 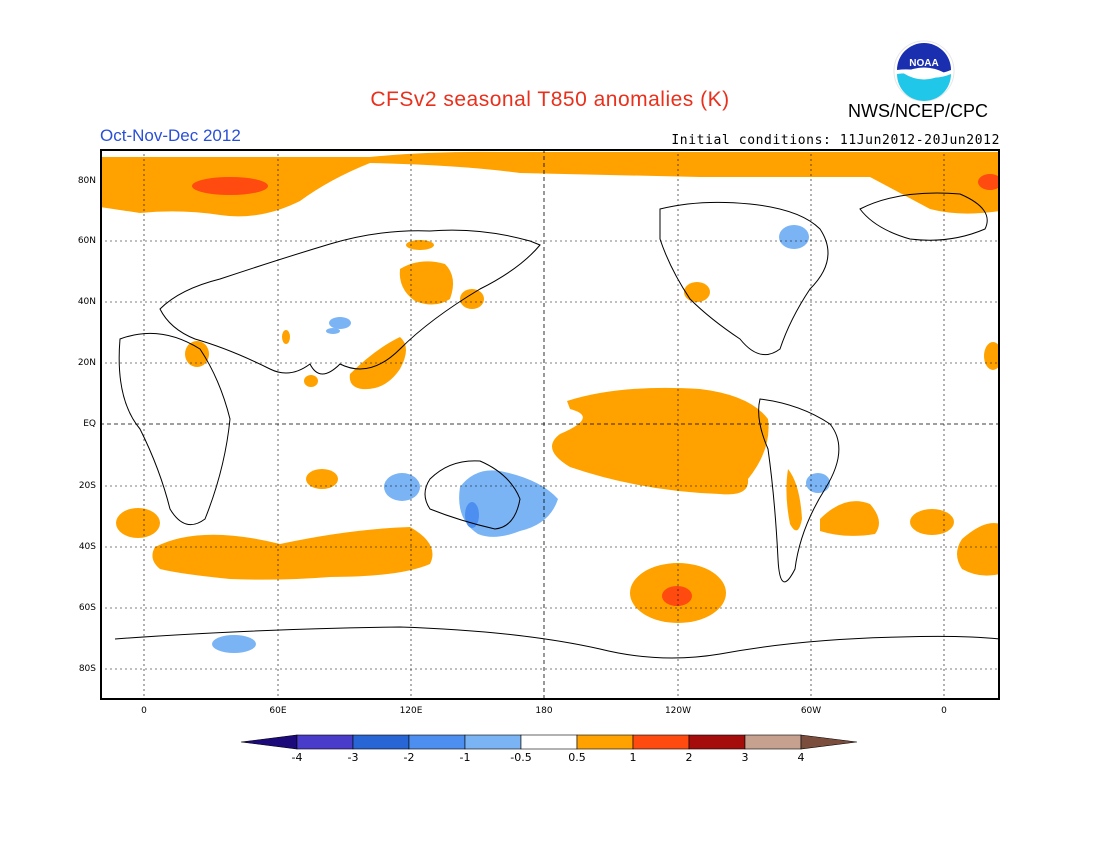 I want to click on lon-label-60w: 60W, so click(x=811, y=711).